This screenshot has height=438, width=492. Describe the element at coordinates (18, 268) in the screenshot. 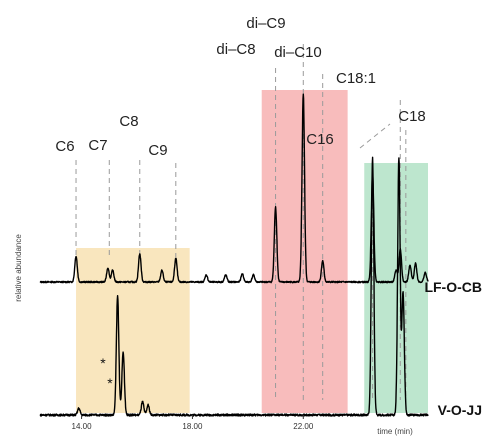

I see `y-axis-title: relative abundance` at that location.